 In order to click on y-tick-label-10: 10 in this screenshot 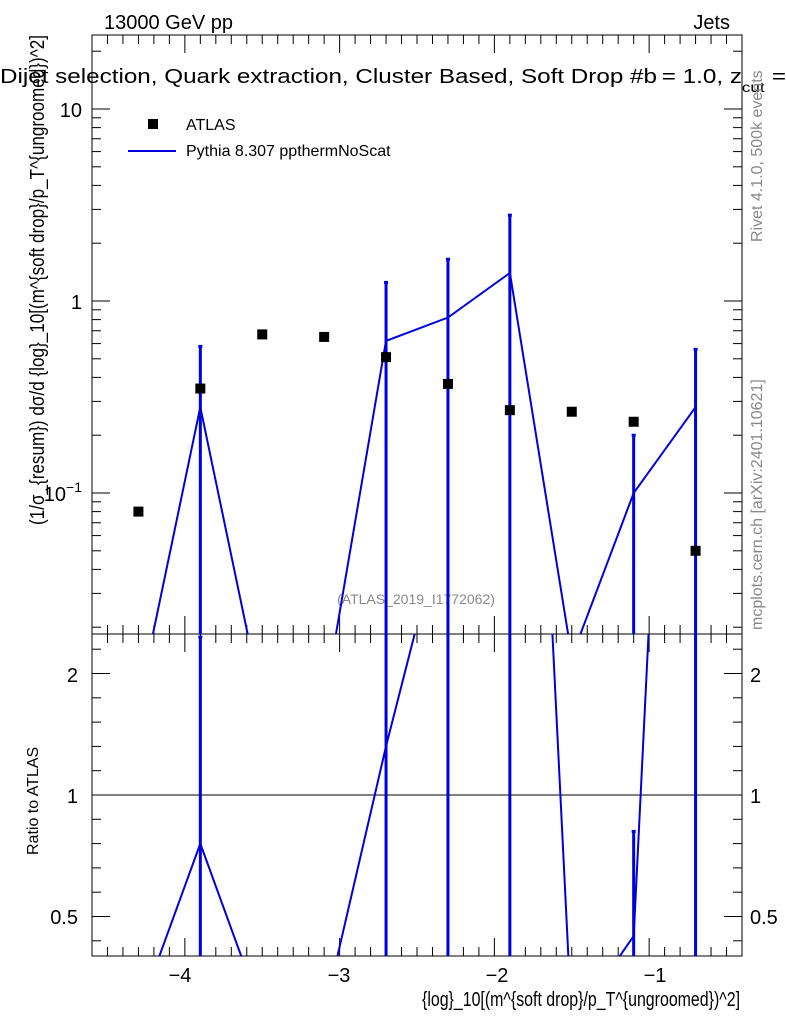, I will do `click(71, 111)`.